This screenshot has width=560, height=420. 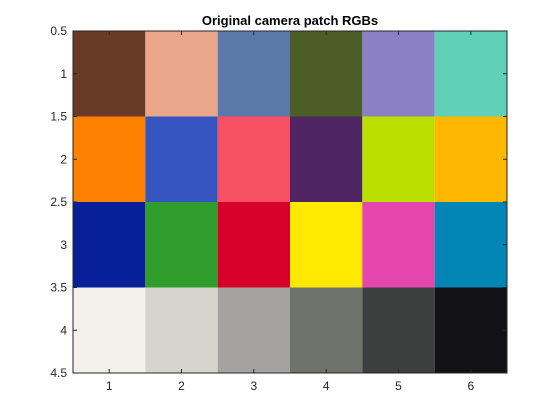 I want to click on y-tick-label: 4, so click(x=63, y=330).